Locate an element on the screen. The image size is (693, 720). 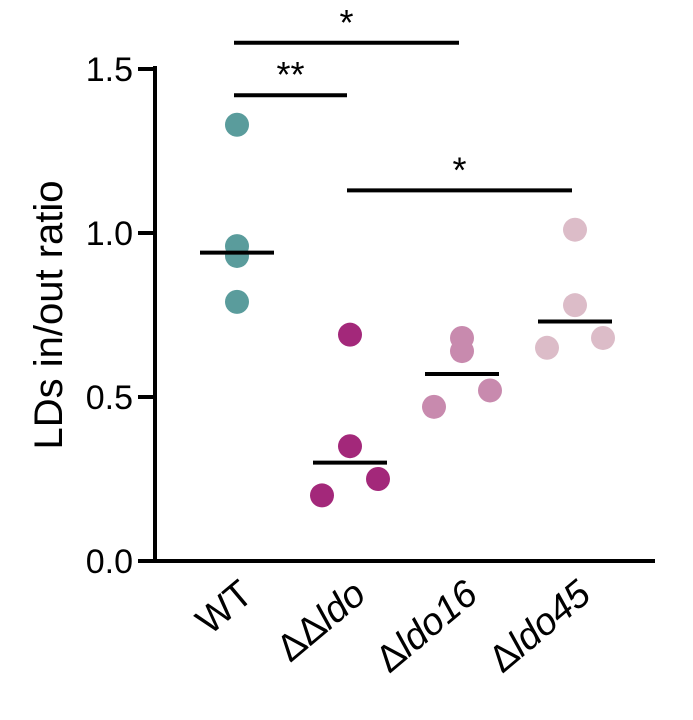
y-tick-label: 1.0 is located at coordinates (109, 234).